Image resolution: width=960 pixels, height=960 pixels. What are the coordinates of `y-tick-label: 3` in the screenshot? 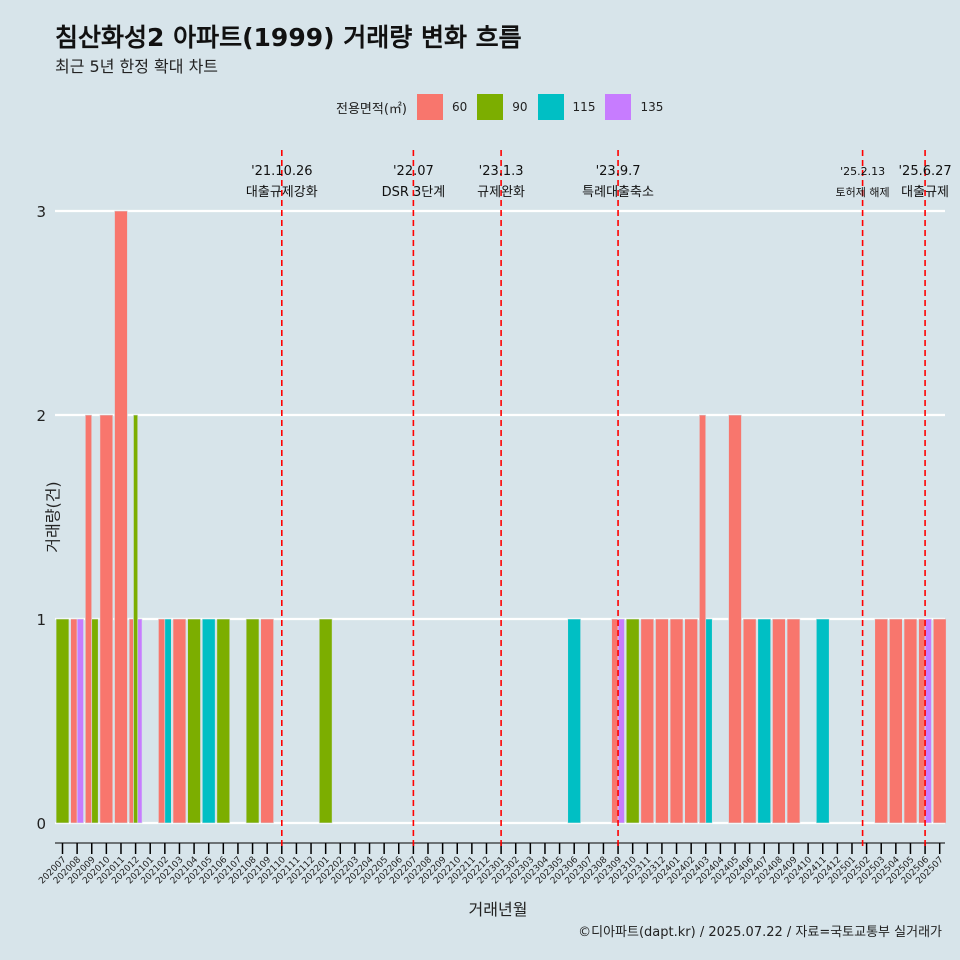 It's located at (41, 212).